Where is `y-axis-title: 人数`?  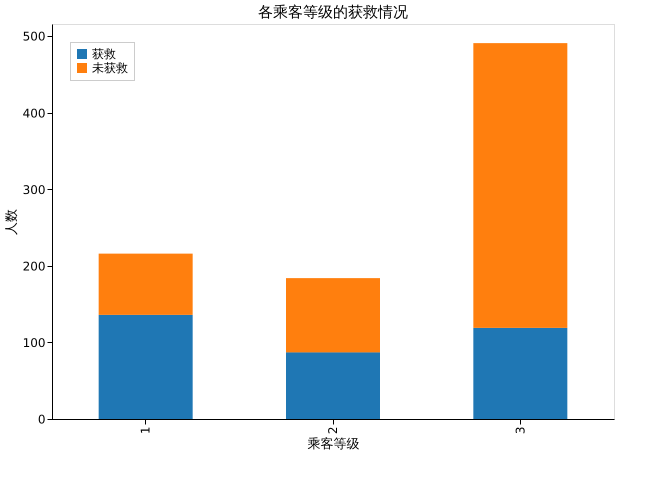
y-axis-title: 人数 is located at coordinates (12, 222).